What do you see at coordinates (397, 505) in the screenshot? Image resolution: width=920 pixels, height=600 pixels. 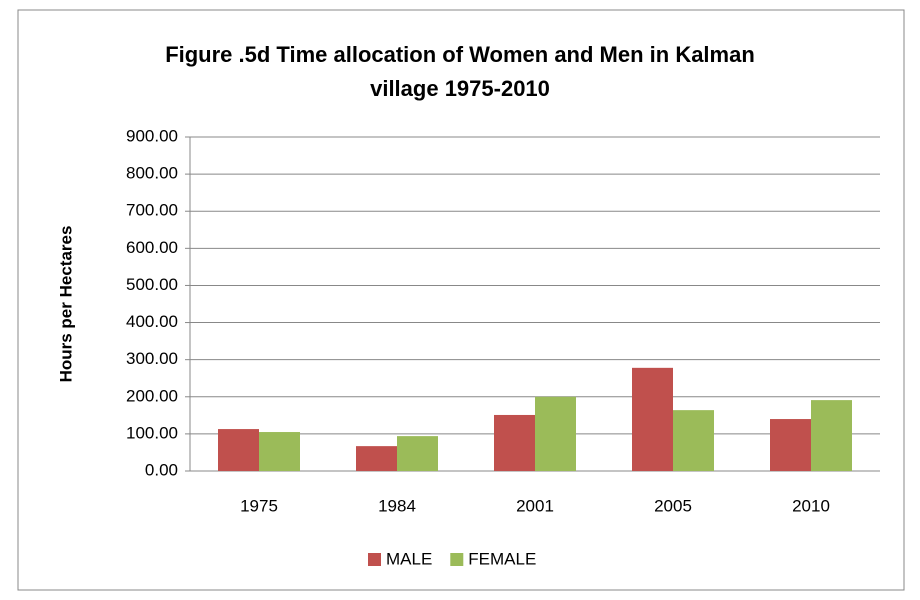 I see `x-tick-label: 1984` at bounding box center [397, 505].